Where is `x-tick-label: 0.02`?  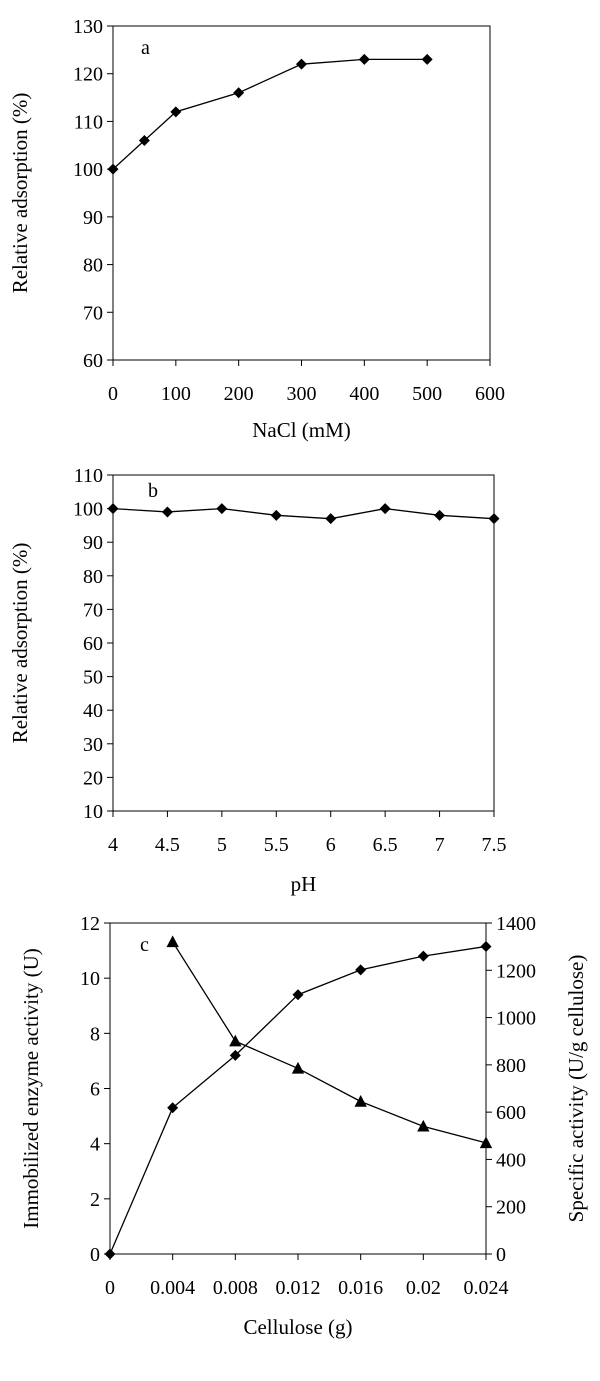 x-tick-label: 0.02 is located at coordinates (423, 1288).